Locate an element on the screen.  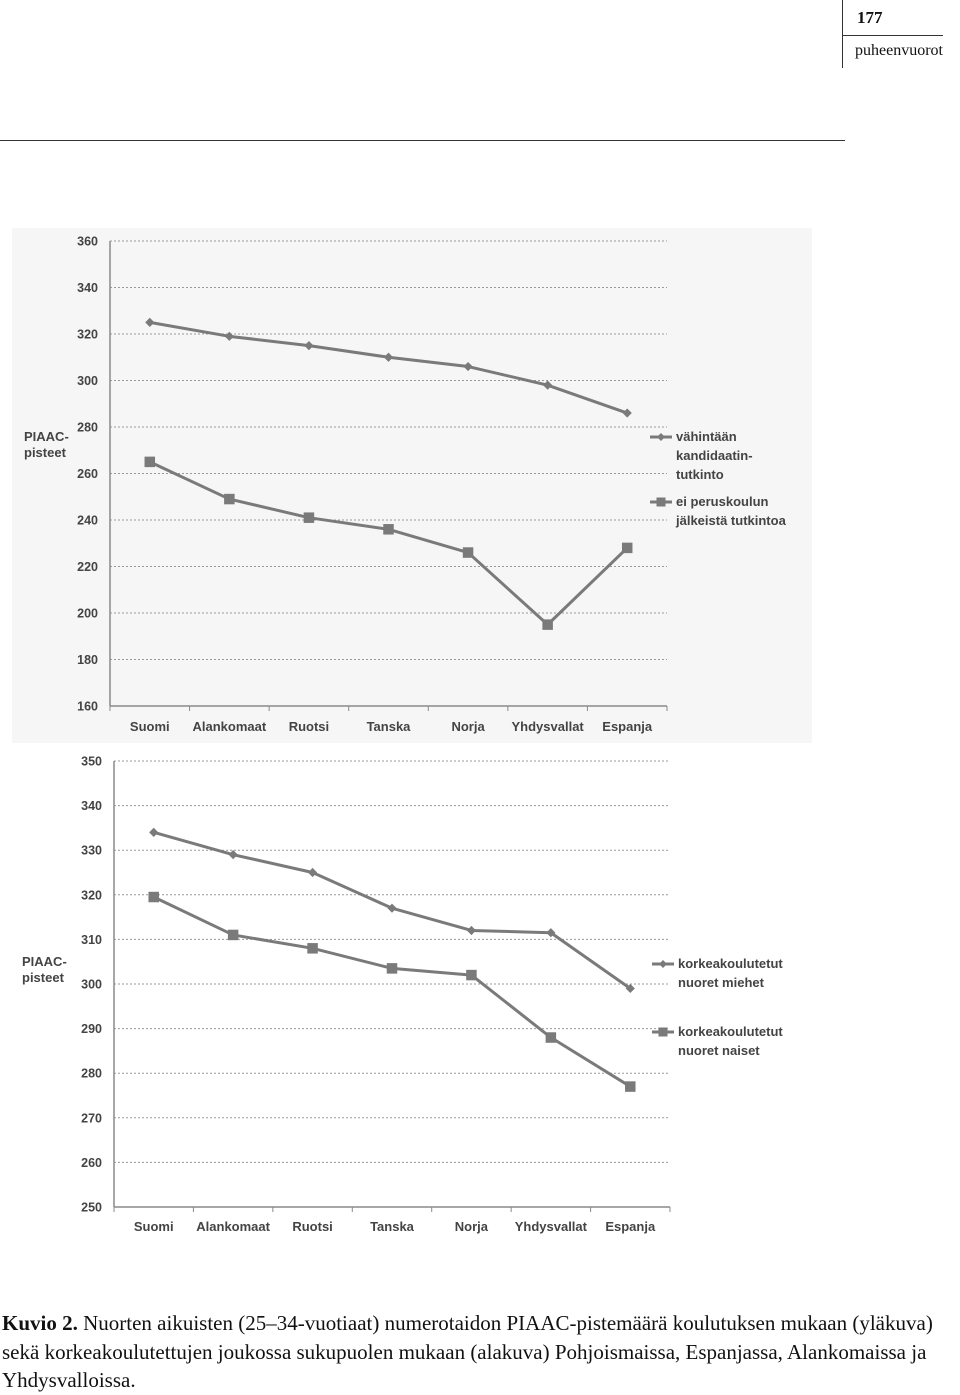
y-tick-label: 240 is located at coordinates (87, 521).